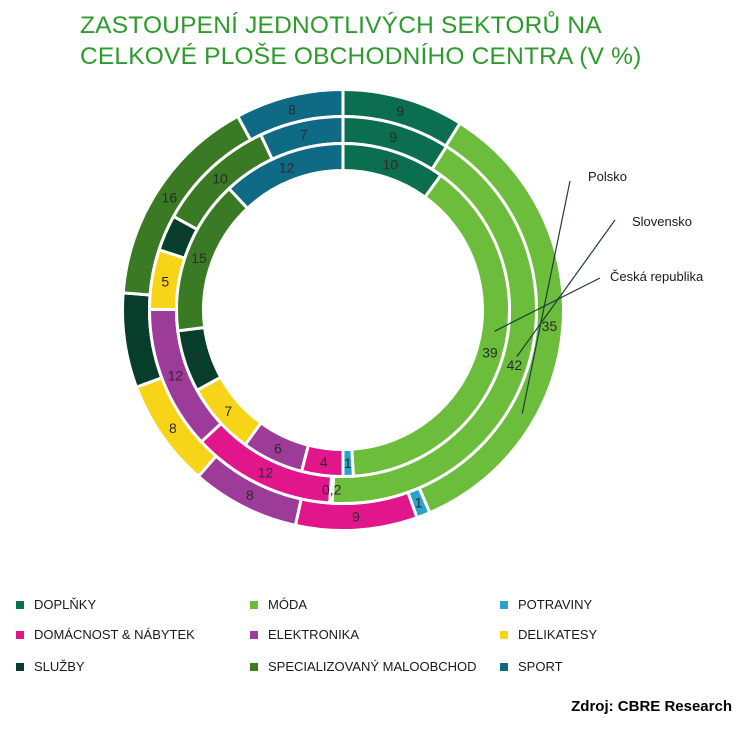 This screenshot has height=730, width=746. Describe the element at coordinates (20, 634) in the screenshot. I see `legend-swatch-domacnost-and-nabytek` at that location.